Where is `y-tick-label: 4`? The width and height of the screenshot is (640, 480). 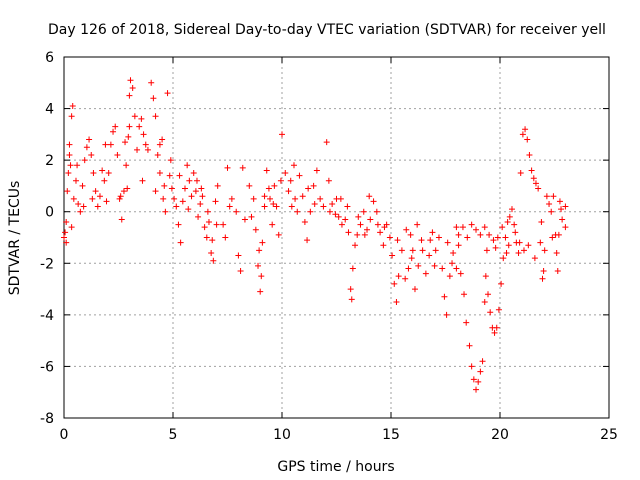 y-tick-label: 4 is located at coordinates (49, 110).